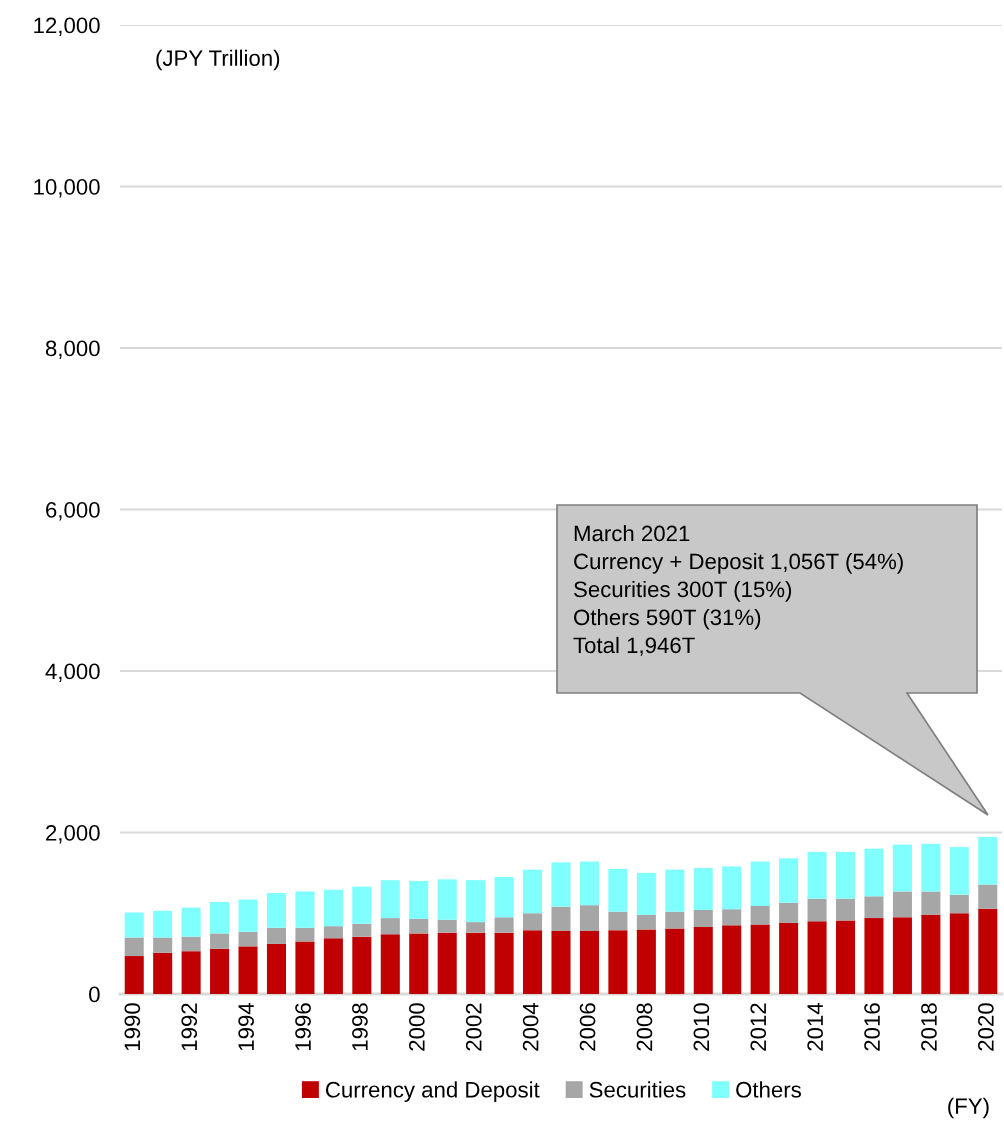  What do you see at coordinates (701, 1027) in the screenshot?
I see `x-tick-label: 2010` at bounding box center [701, 1027].